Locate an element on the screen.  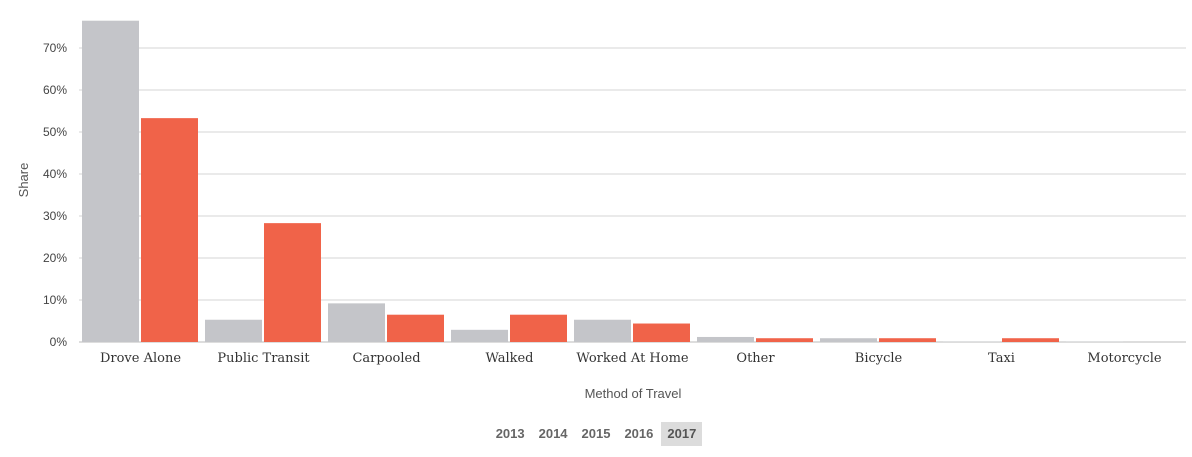
x-tick-label: Worked At Home is located at coordinates (632, 358).